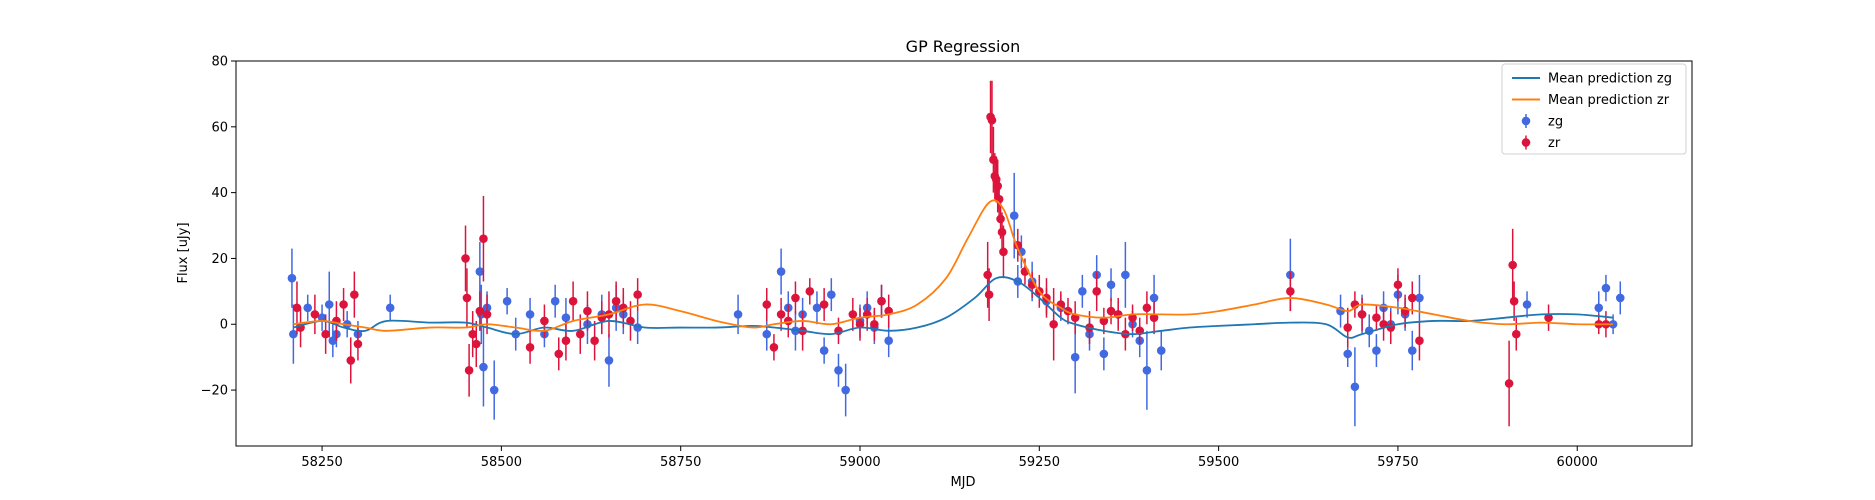 The width and height of the screenshot is (1875, 500). What do you see at coordinates (1610, 79) in the screenshot?
I see `legend-label: Mean prediction zg` at bounding box center [1610, 79].